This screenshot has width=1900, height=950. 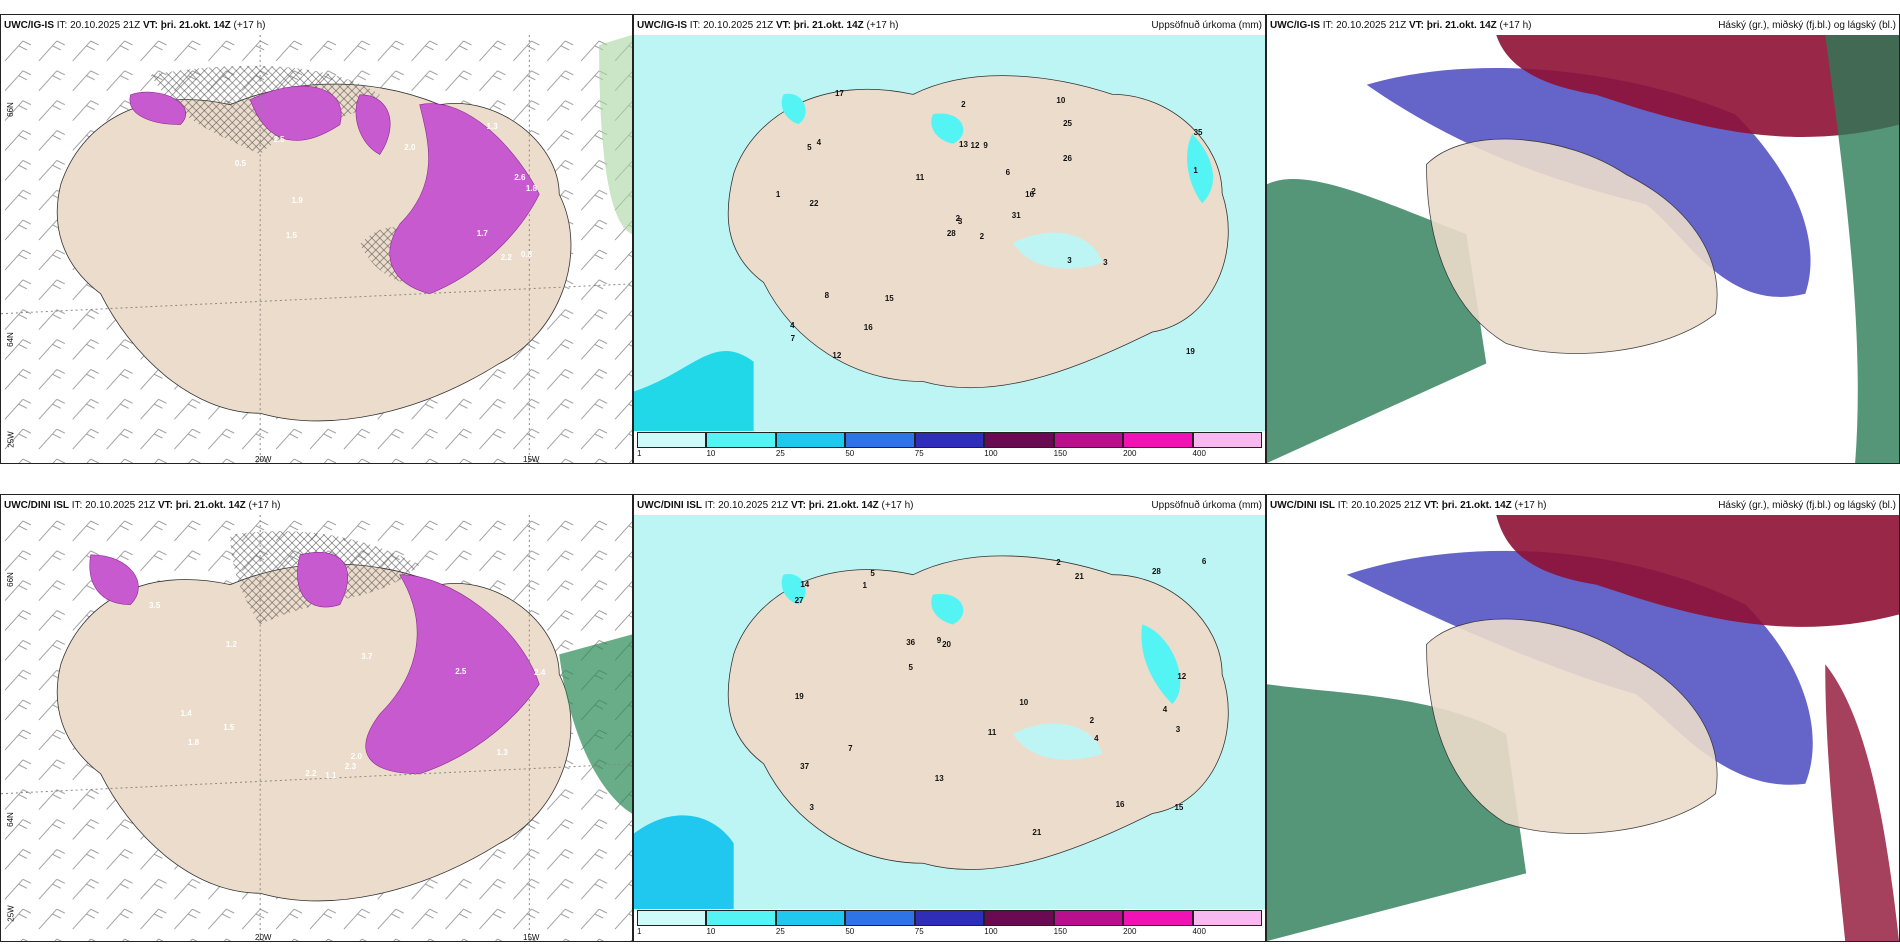 I want to click on precip-value-label: 9, so click(x=985, y=145).